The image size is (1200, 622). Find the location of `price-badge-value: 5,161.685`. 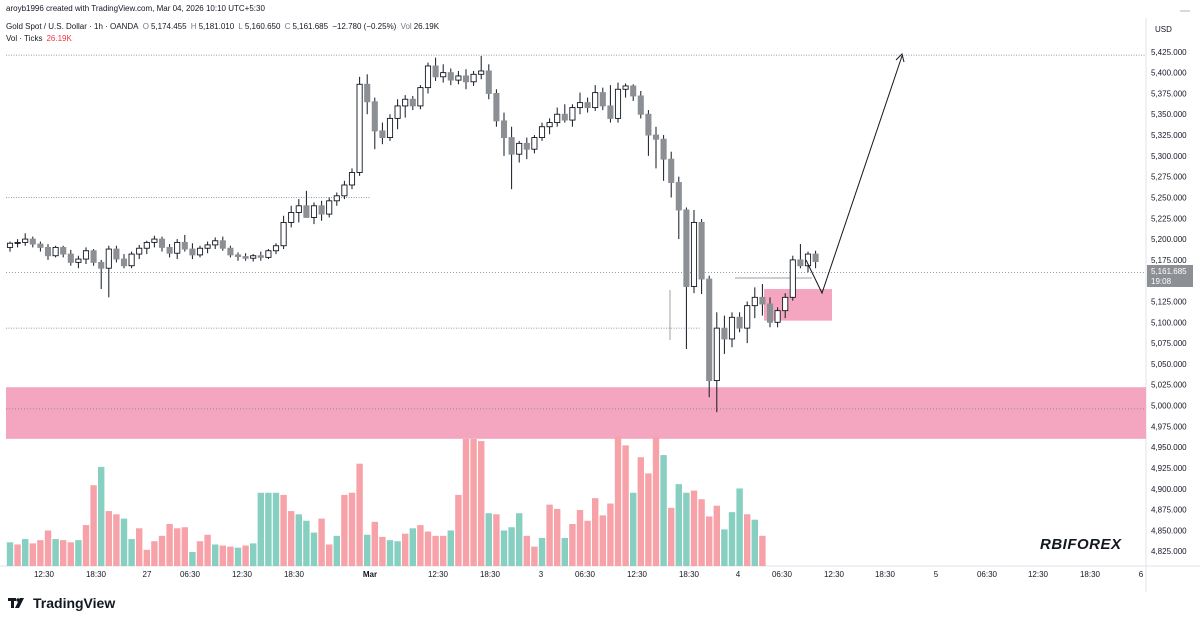

price-badge-value: 5,161.685 is located at coordinates (1169, 271).